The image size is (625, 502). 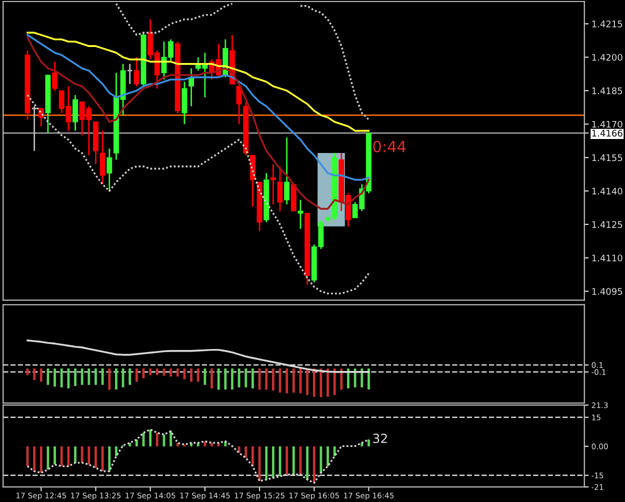 I want to click on y-tick-label: 1.4185, so click(x=607, y=90).